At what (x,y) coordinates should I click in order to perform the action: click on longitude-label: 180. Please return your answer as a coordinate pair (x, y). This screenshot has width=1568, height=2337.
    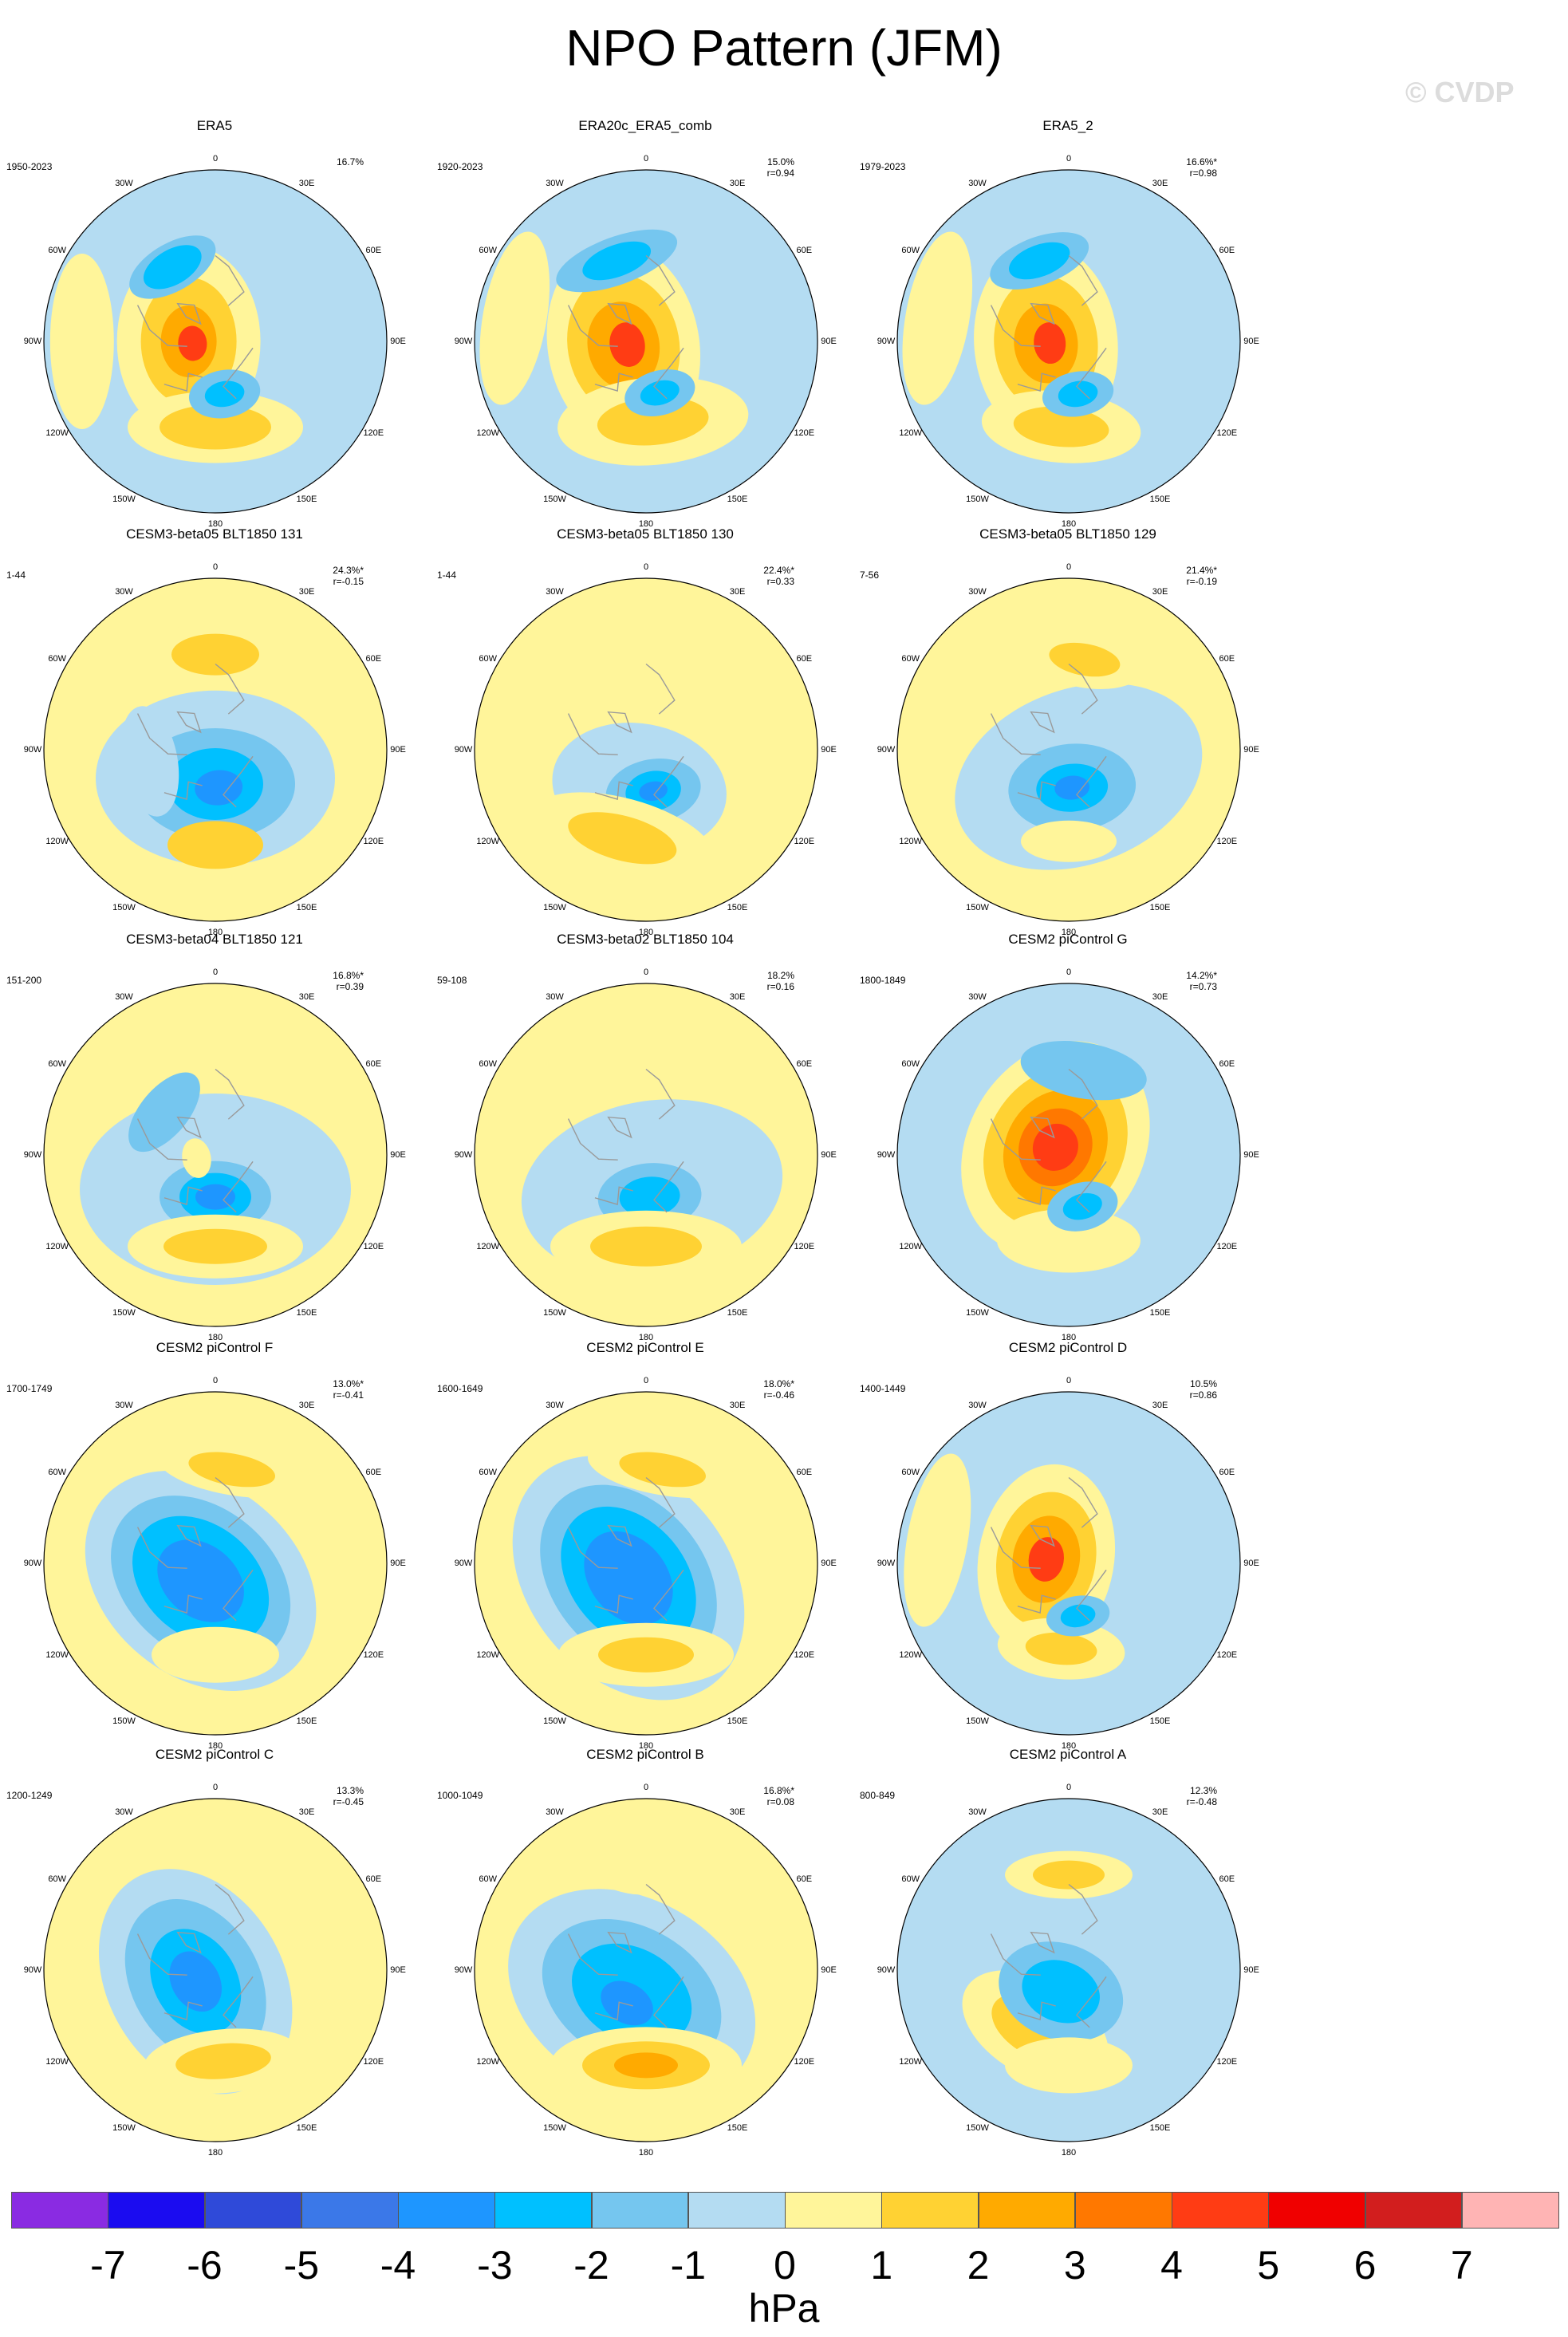
    Looking at the image, I should click on (646, 1337).